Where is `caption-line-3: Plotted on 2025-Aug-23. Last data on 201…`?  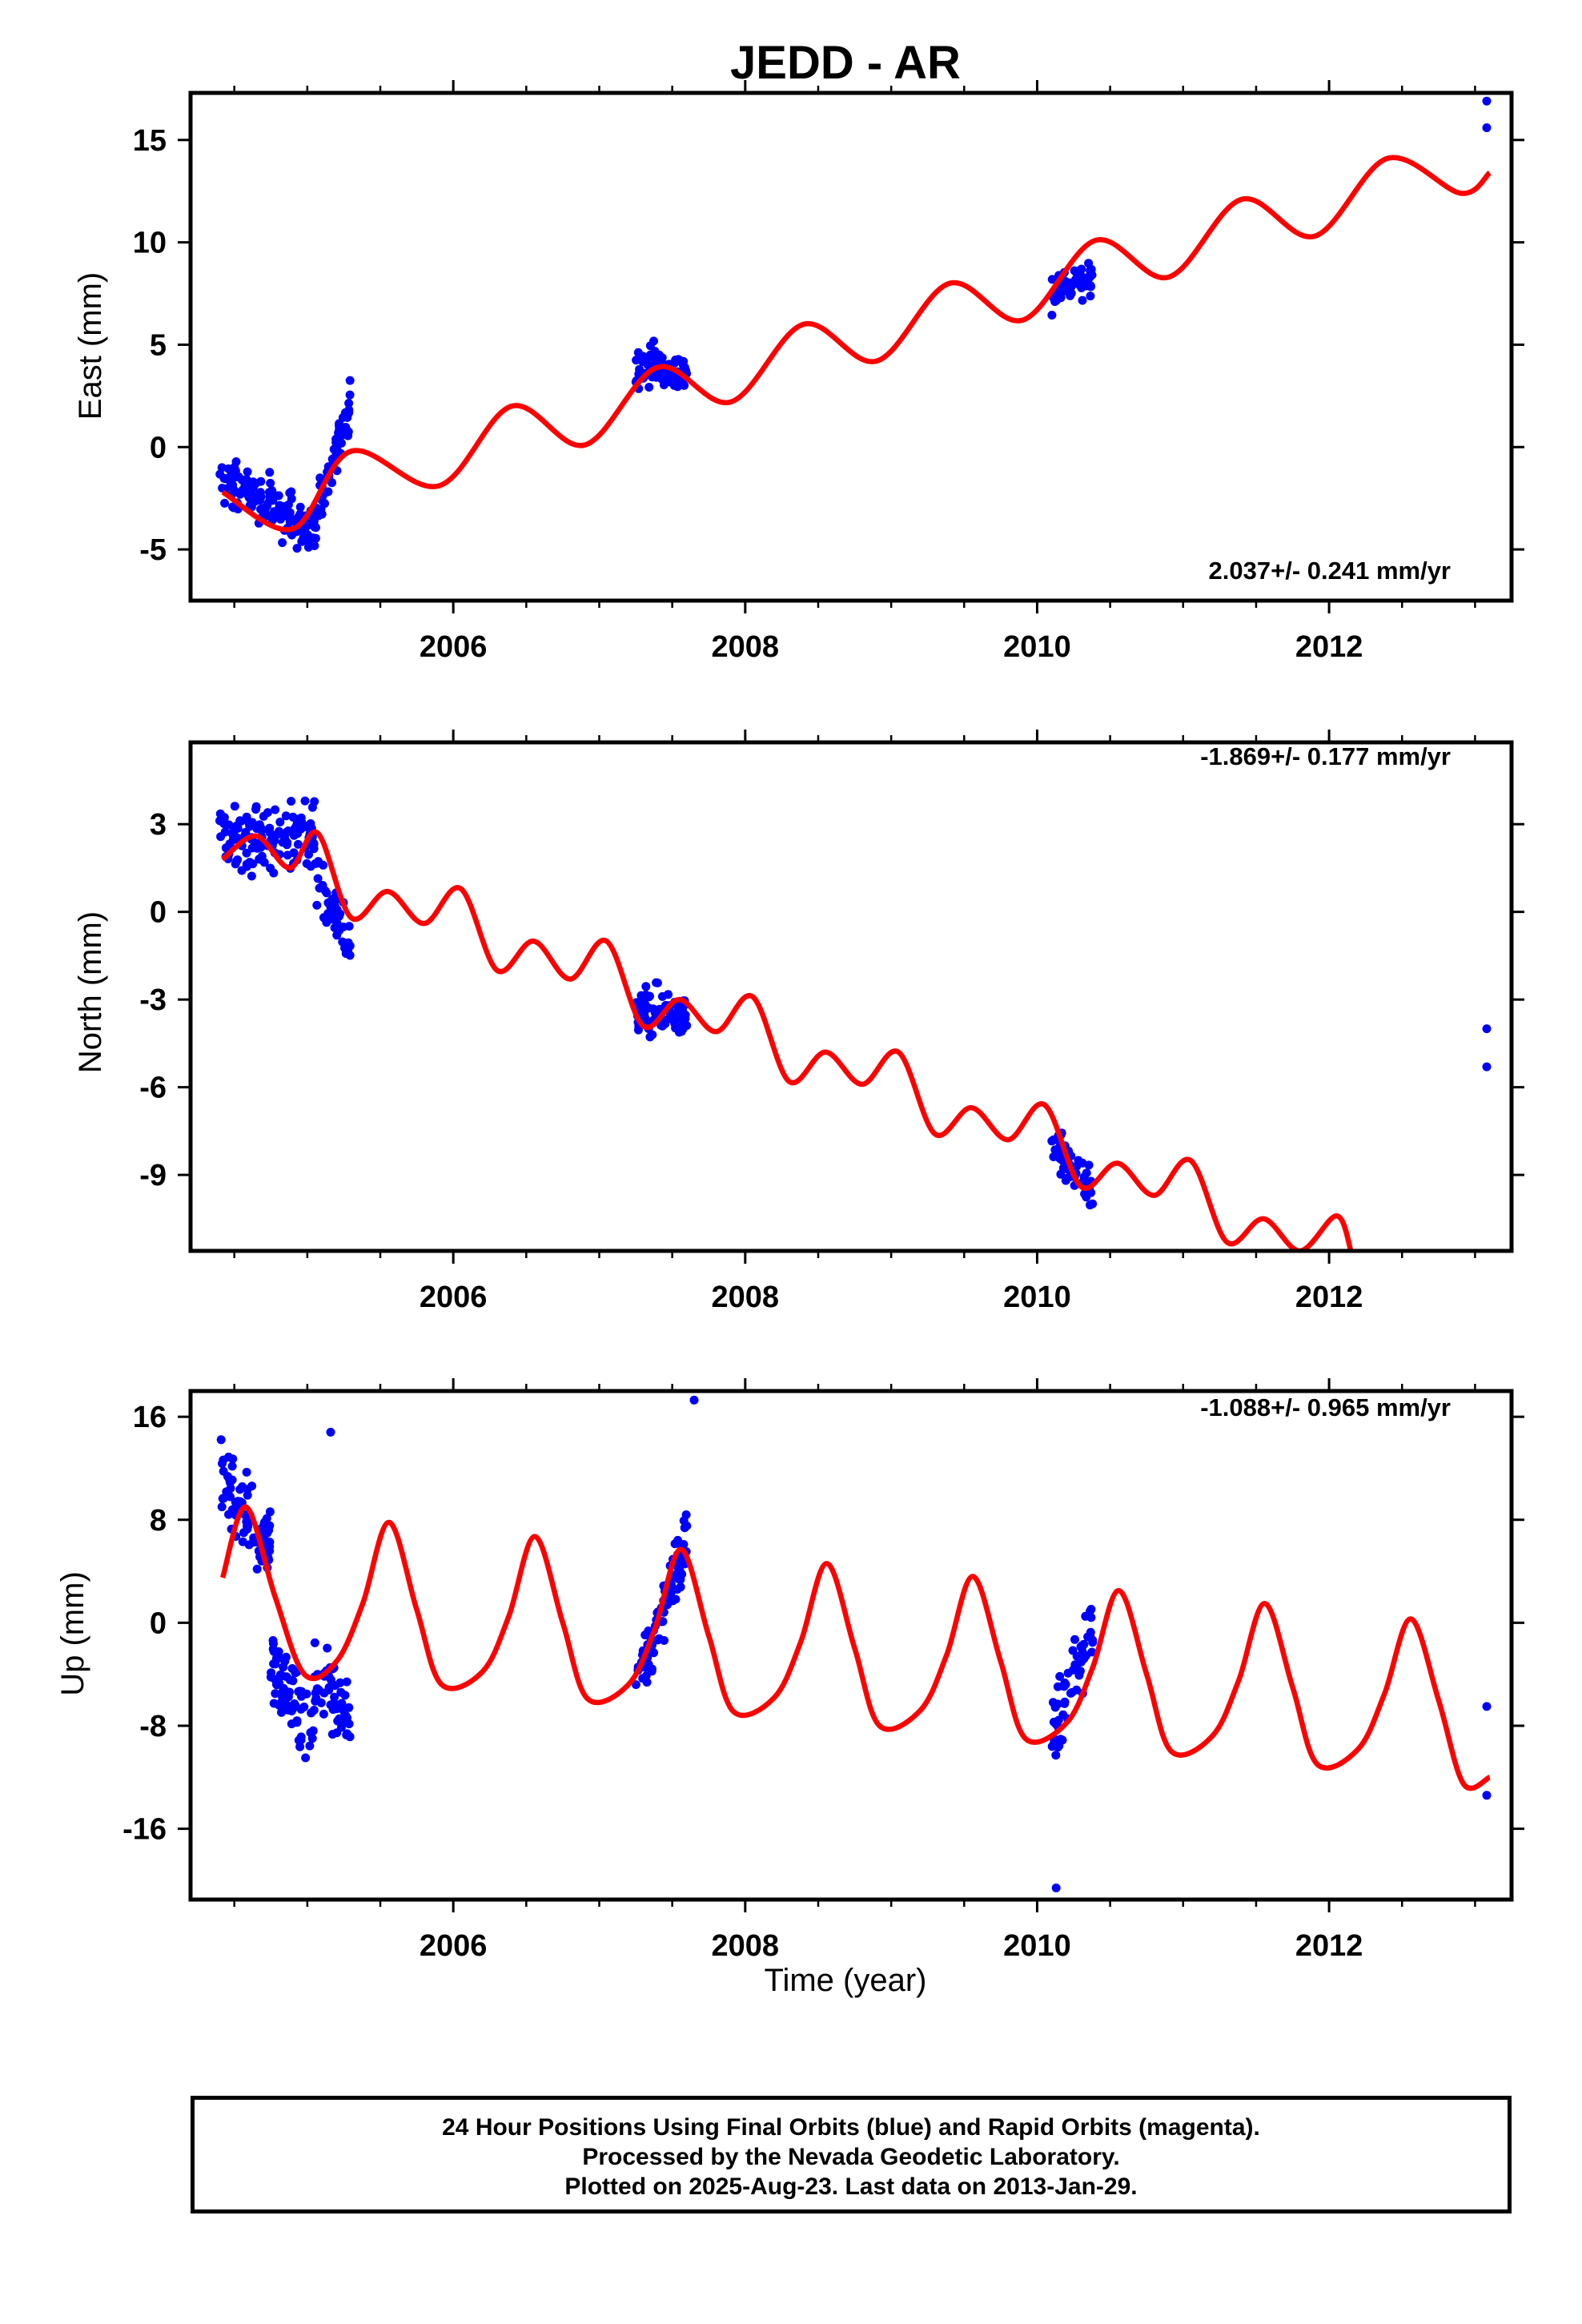 caption-line-3: Plotted on 2025-Aug-23. Last data on 201… is located at coordinates (851, 2186).